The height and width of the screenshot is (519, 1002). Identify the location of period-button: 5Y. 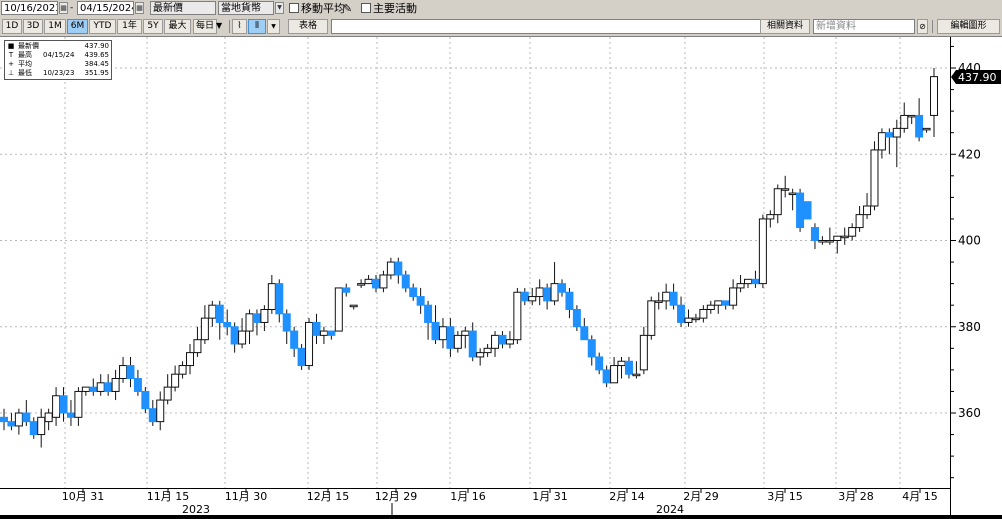
(153, 26).